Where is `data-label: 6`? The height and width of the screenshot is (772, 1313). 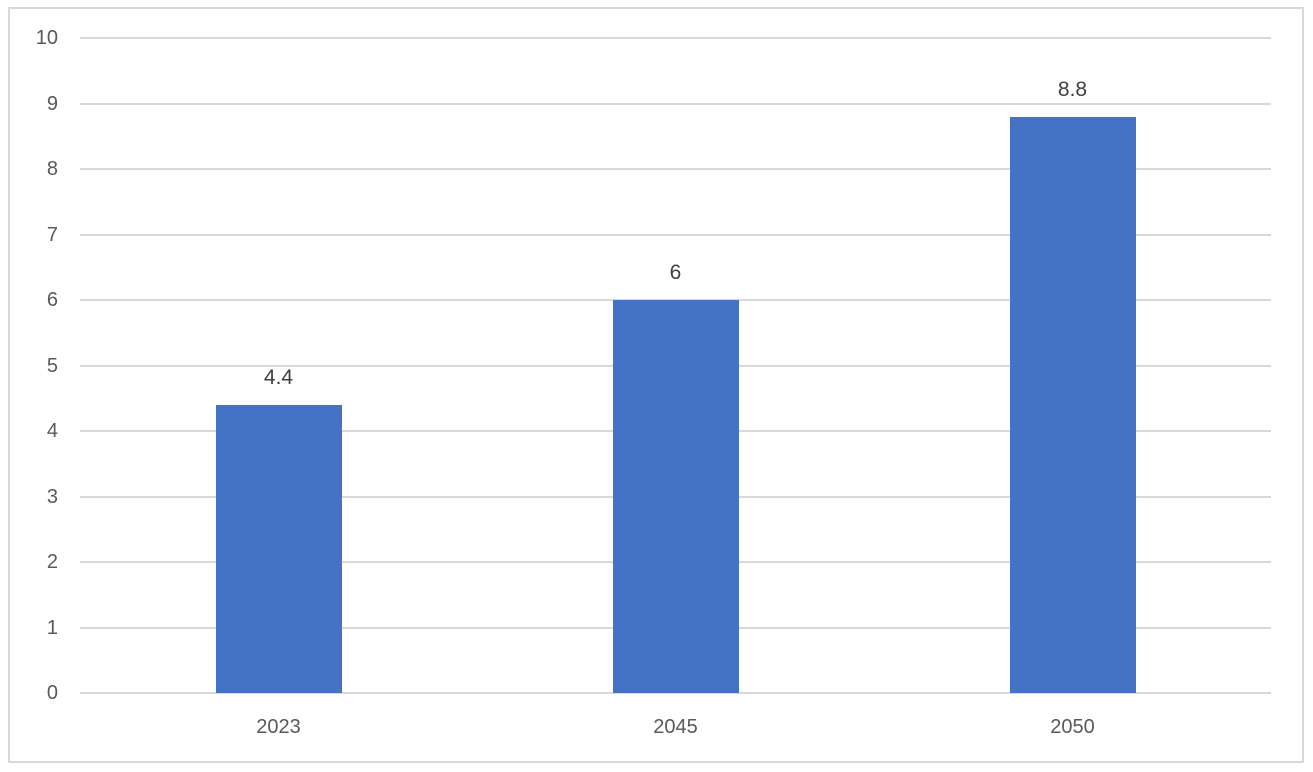 data-label: 6 is located at coordinates (675, 272).